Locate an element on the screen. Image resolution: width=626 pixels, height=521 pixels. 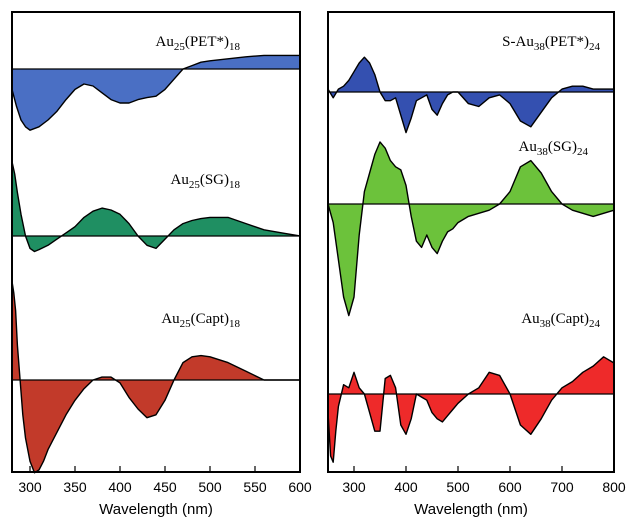
series-label: S-Au38(PET*)24 is located at coordinates (551, 43).